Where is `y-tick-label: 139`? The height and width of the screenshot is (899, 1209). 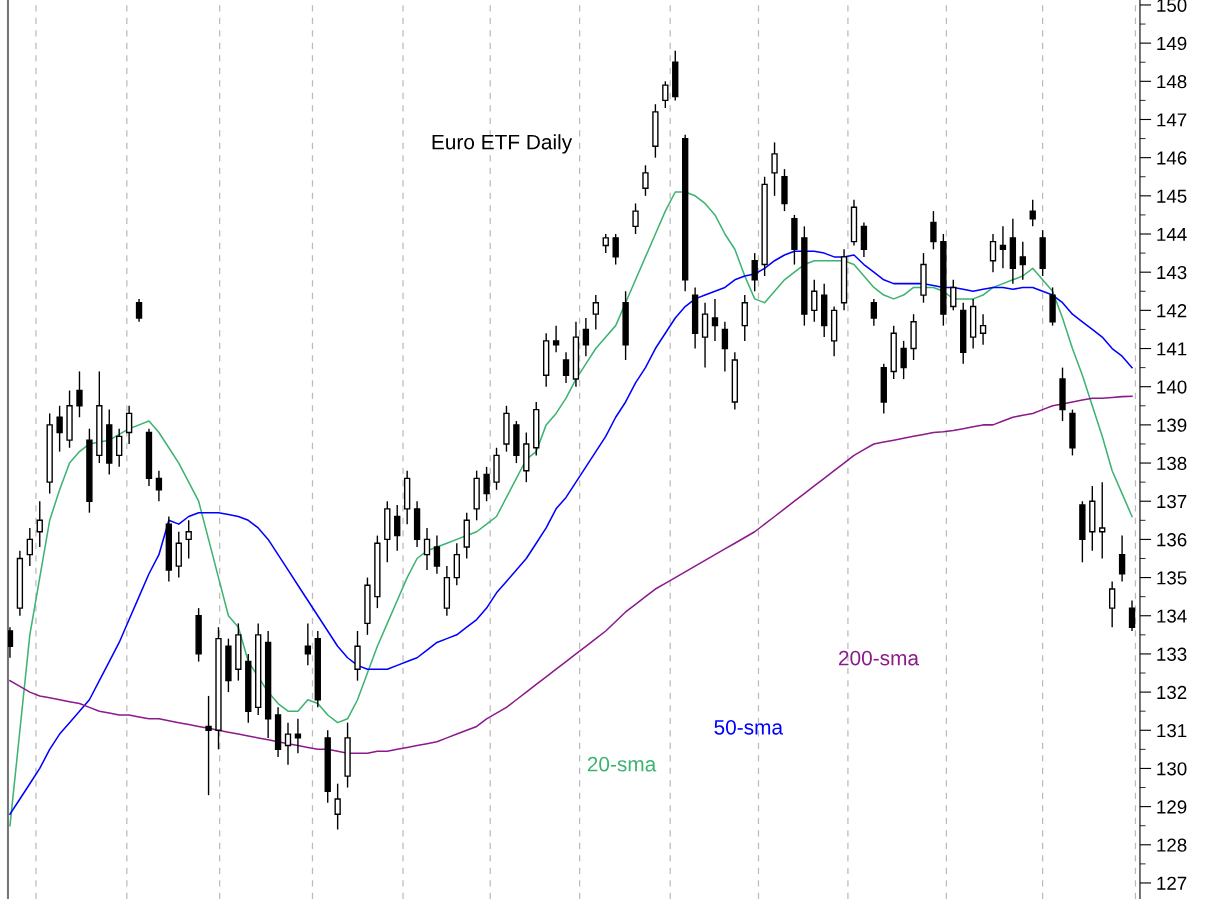
y-tick-label: 139 is located at coordinates (1172, 425).